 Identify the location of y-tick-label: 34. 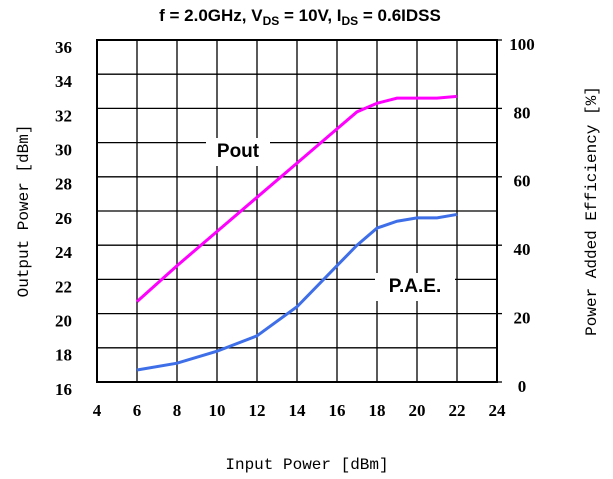
(64, 81).